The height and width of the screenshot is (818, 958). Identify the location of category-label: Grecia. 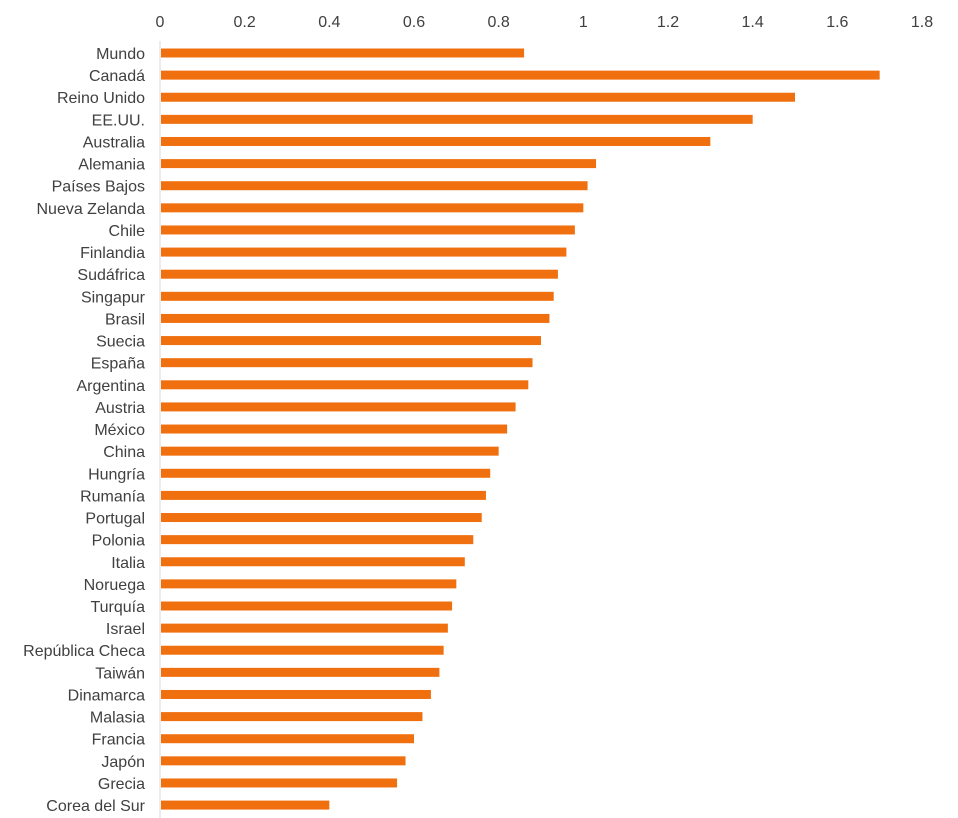
(121, 784).